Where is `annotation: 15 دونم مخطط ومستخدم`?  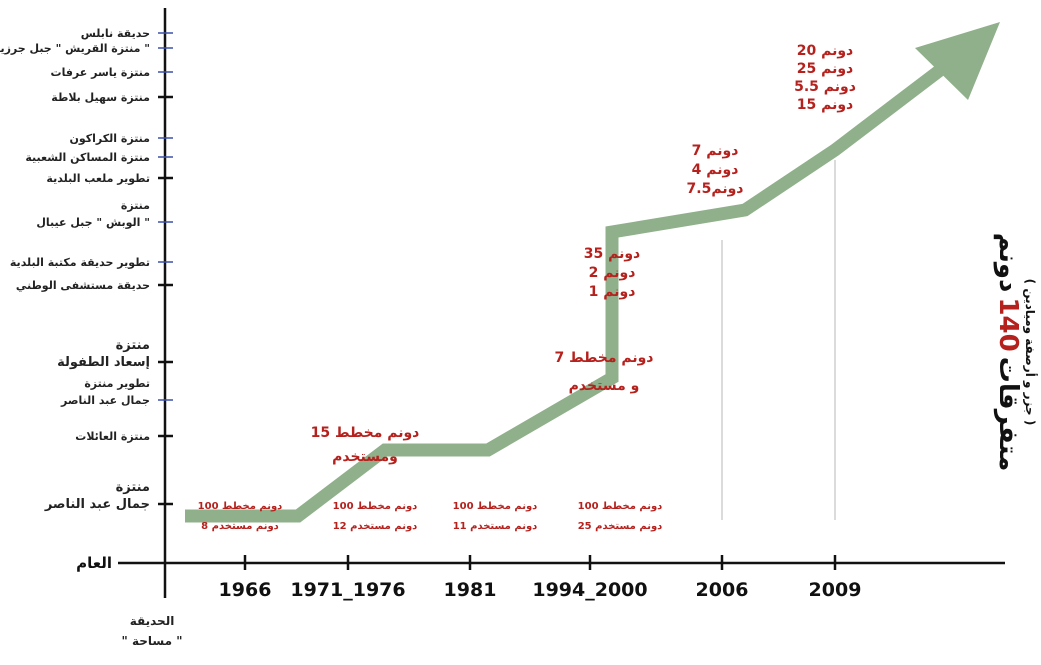 annotation: 15 دونم مخطط ومستخدم is located at coordinates (365, 445).